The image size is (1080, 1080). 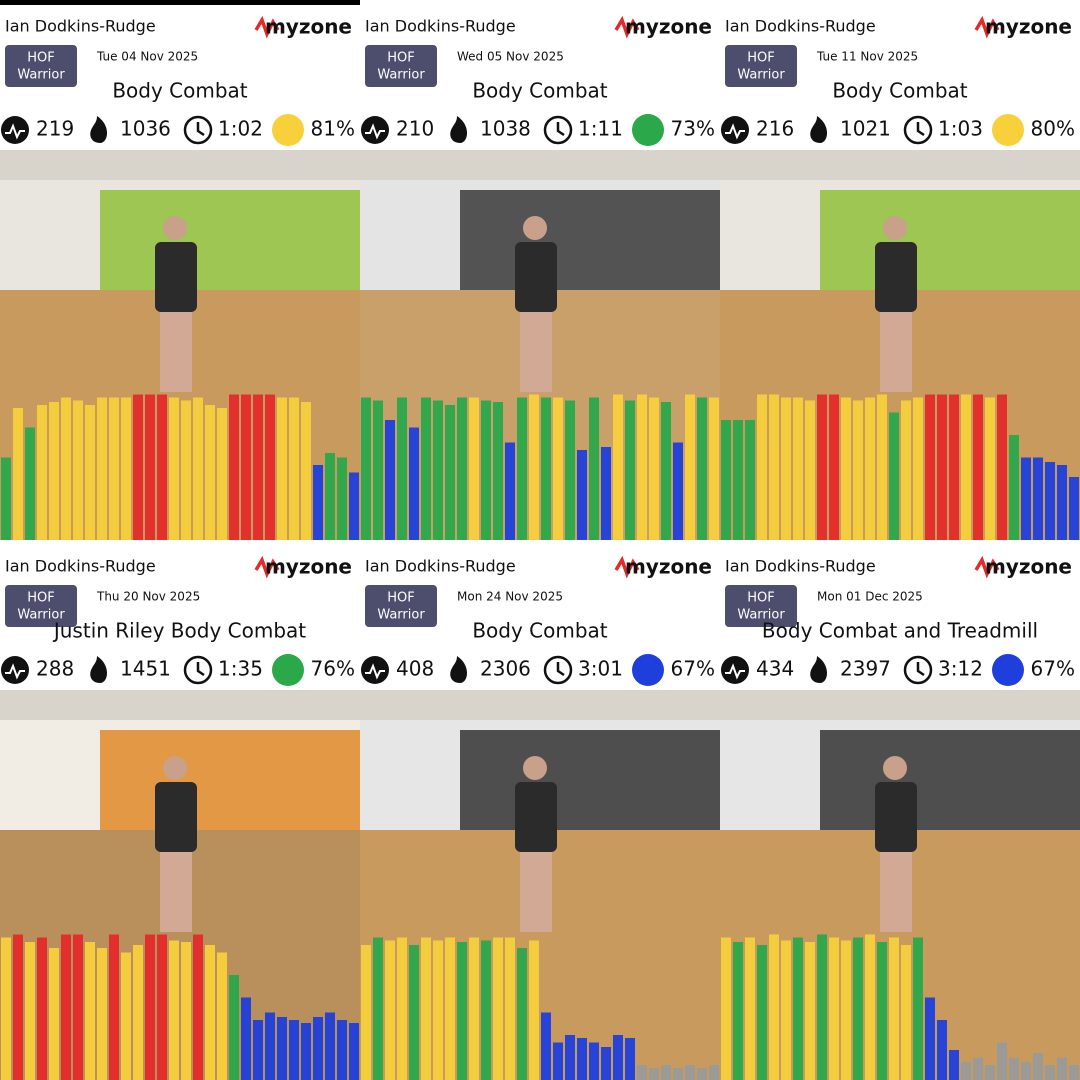 I want to click on calories-icon, so click(x=818, y=669).